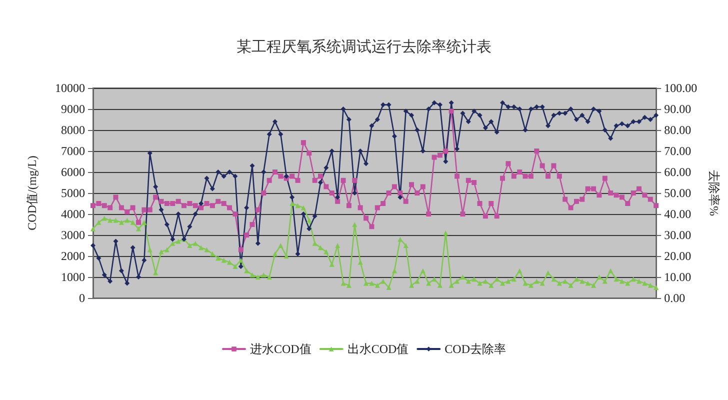  Describe the element at coordinates (73, 193) in the screenshot. I see `y-tick-label: 5000` at that location.